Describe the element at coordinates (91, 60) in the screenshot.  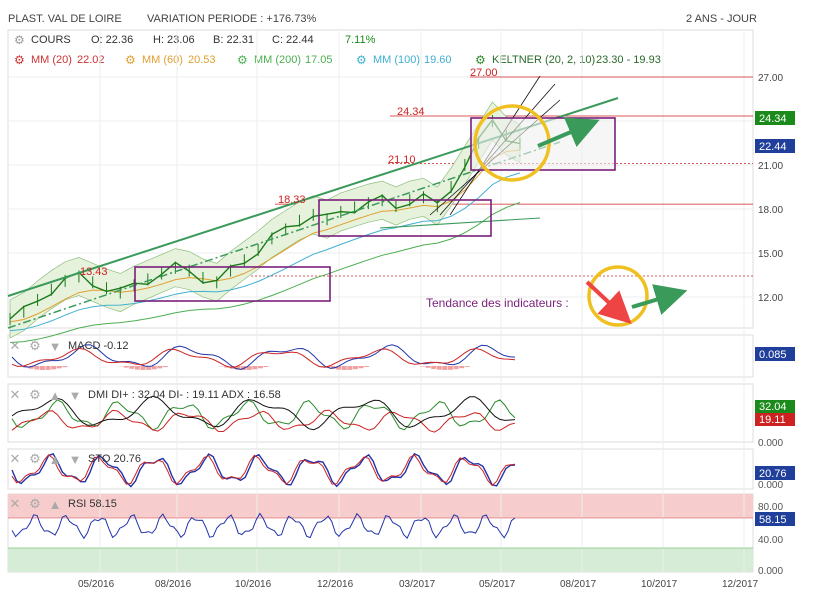
I see `mm20-value: 22.02` at that location.